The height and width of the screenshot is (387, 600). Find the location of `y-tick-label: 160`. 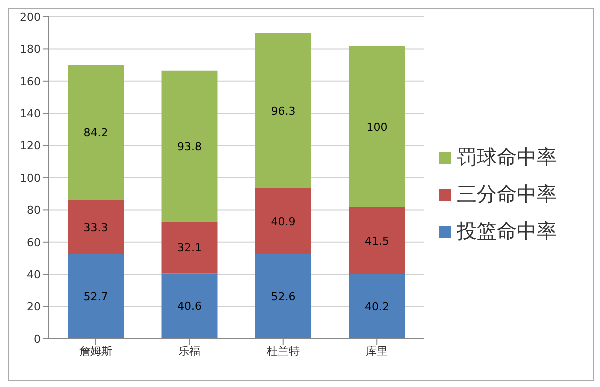

y-tick-label: 160 is located at coordinates (30, 81).